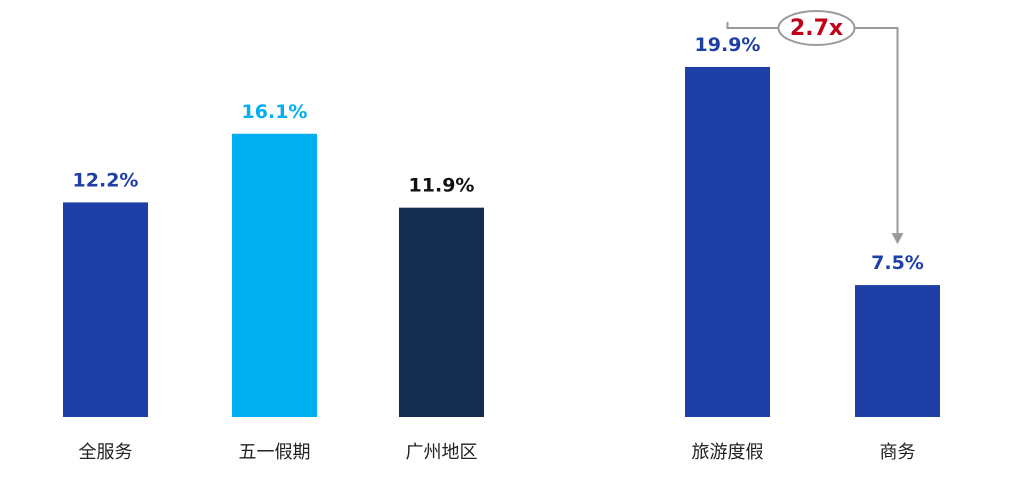  What do you see at coordinates (106, 180) in the screenshot?
I see `data-label: 12.2%` at bounding box center [106, 180].